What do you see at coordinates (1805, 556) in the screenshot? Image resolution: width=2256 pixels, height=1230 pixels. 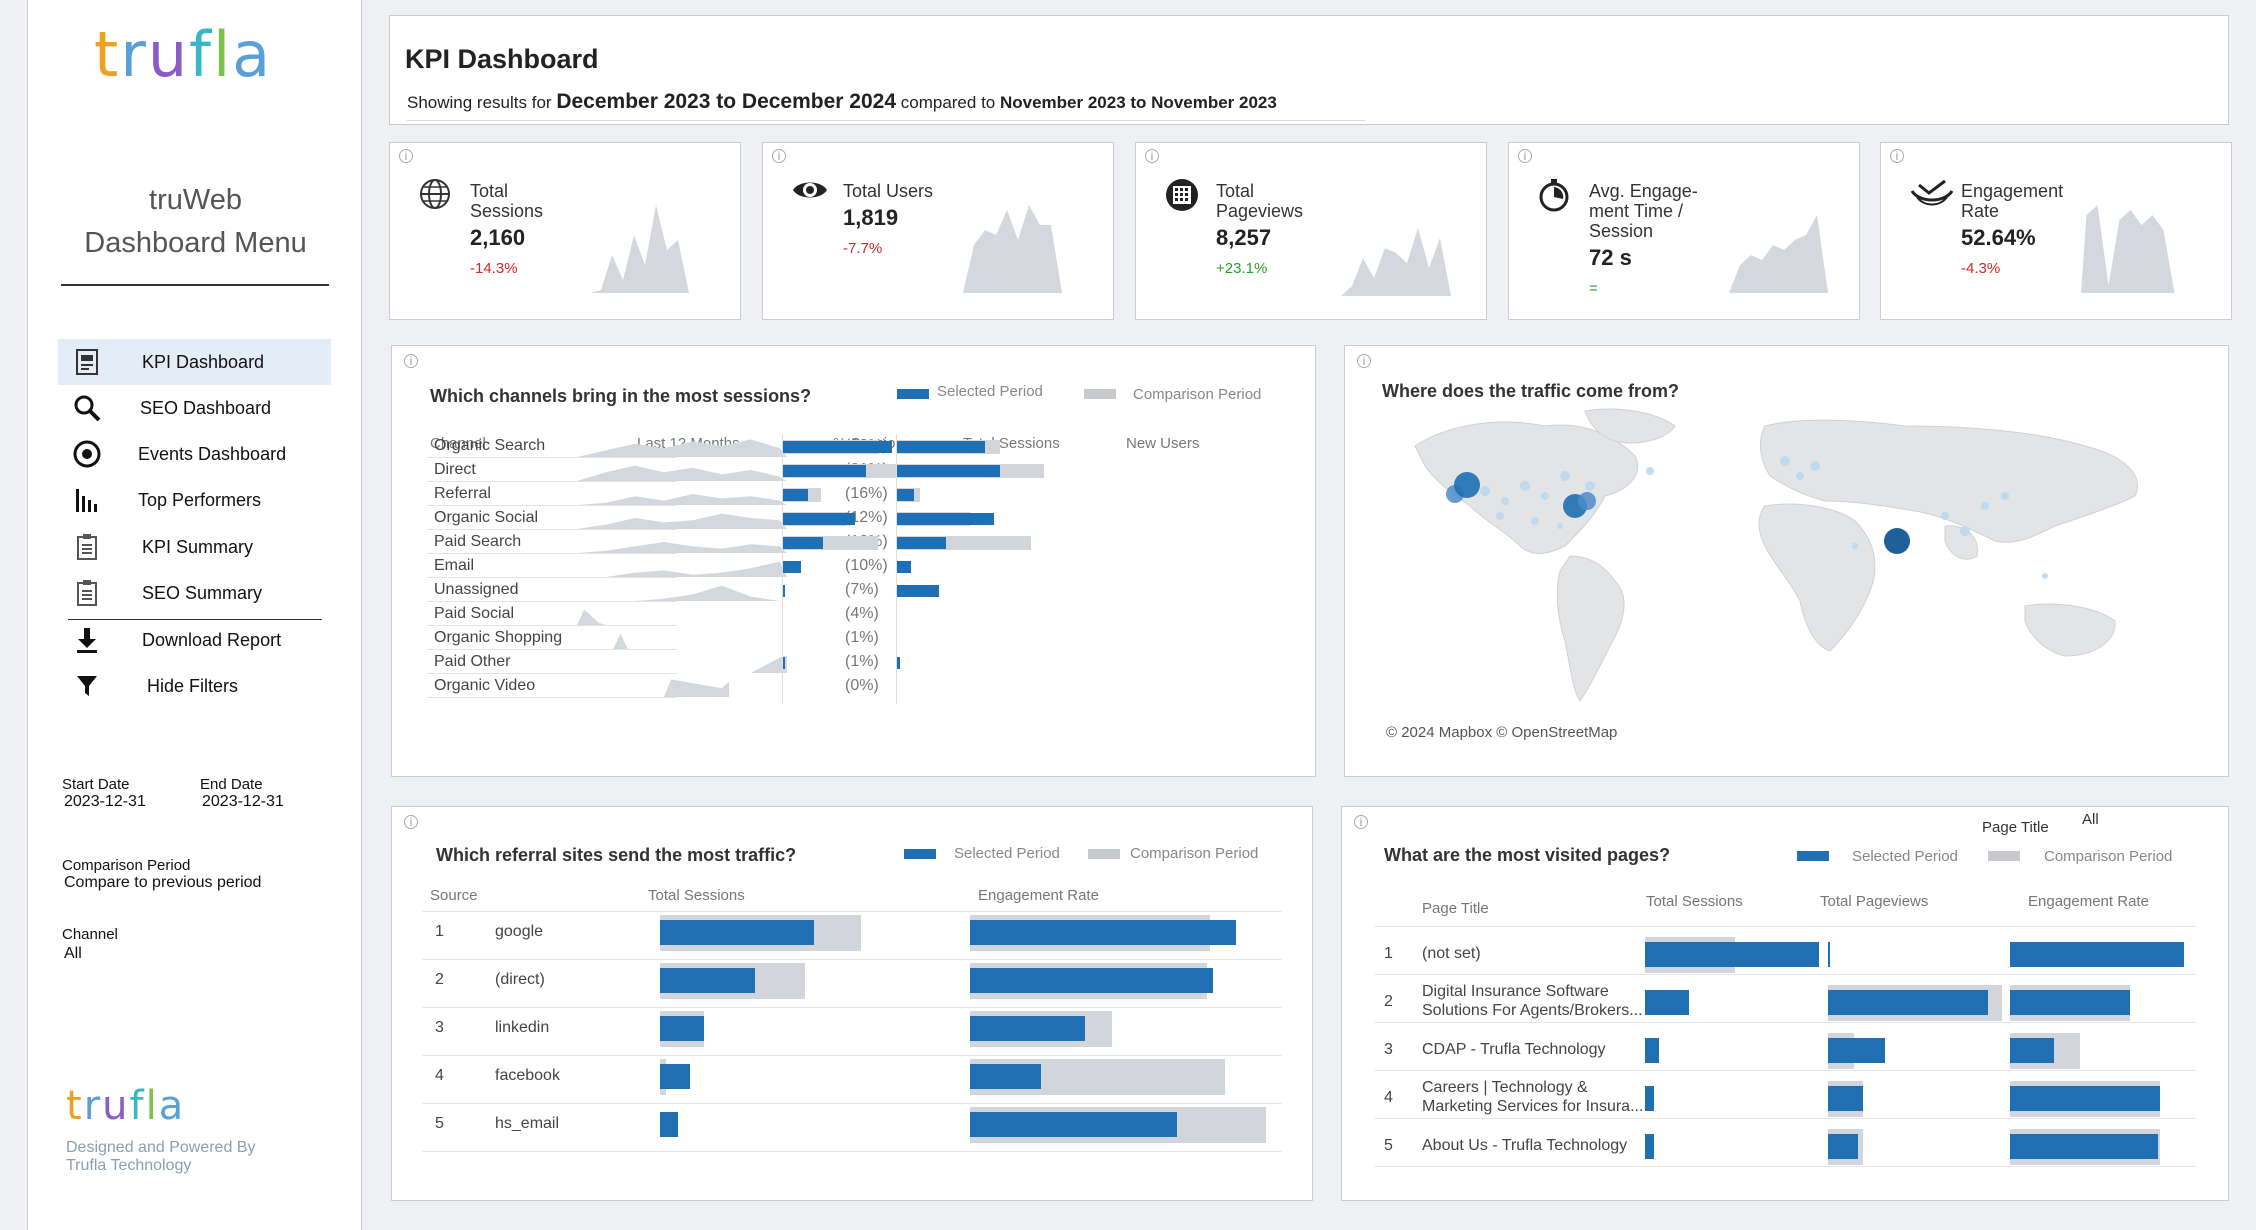 I see `world-map` at bounding box center [1805, 556].